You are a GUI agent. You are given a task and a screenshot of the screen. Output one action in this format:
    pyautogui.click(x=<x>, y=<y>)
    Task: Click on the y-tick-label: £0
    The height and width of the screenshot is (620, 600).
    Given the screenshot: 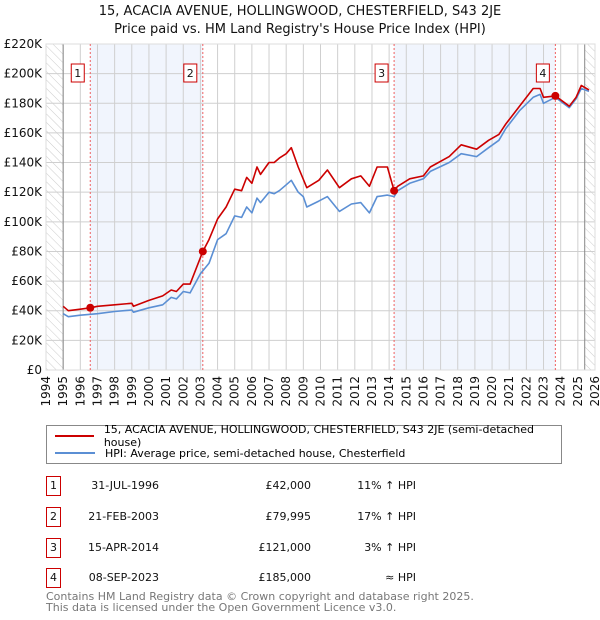 What is the action you would take?
    pyautogui.click(x=34, y=370)
    